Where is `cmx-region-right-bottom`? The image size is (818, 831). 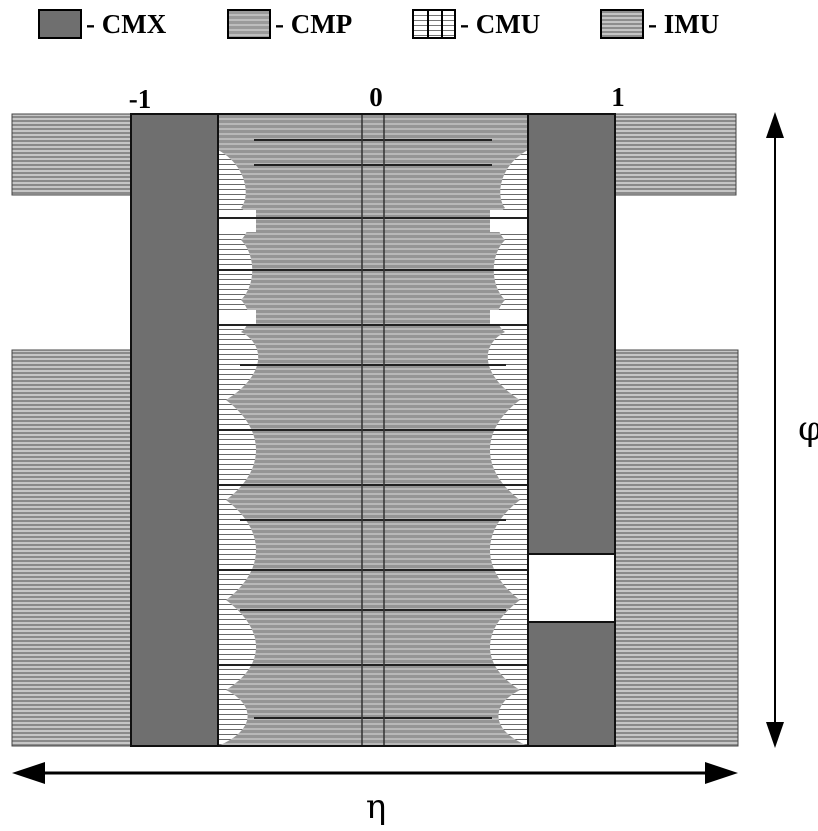
cmx-region-right-bottom is located at coordinates (571, 684).